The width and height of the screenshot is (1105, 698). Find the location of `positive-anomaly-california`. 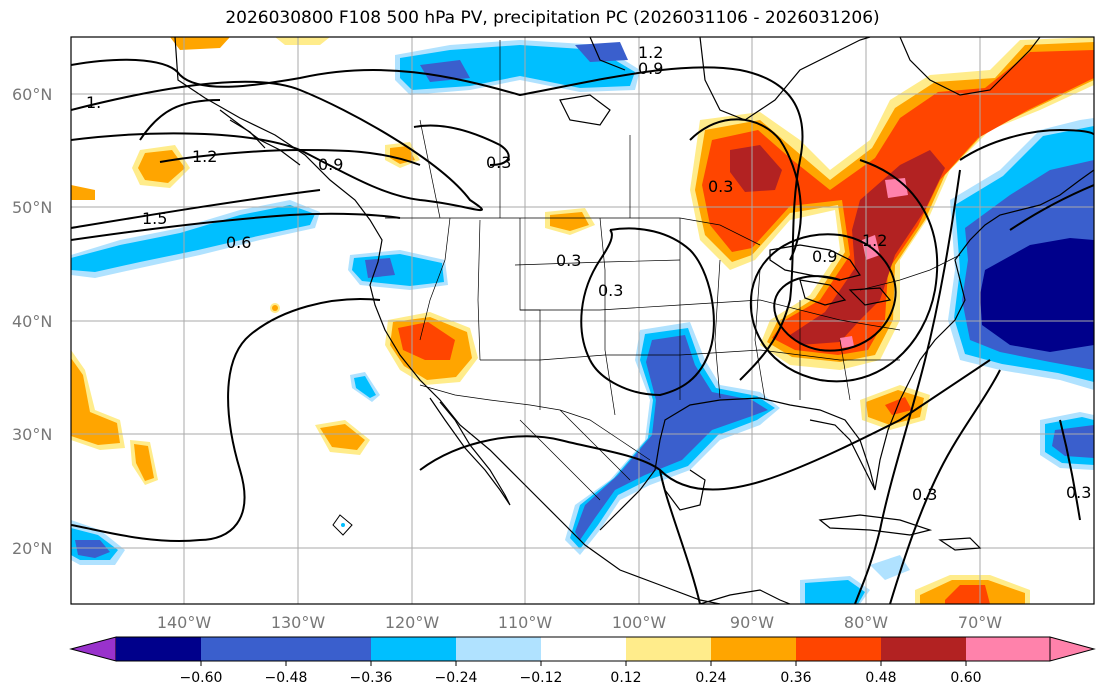

positive-anomaly-california is located at coordinates (431, 348).